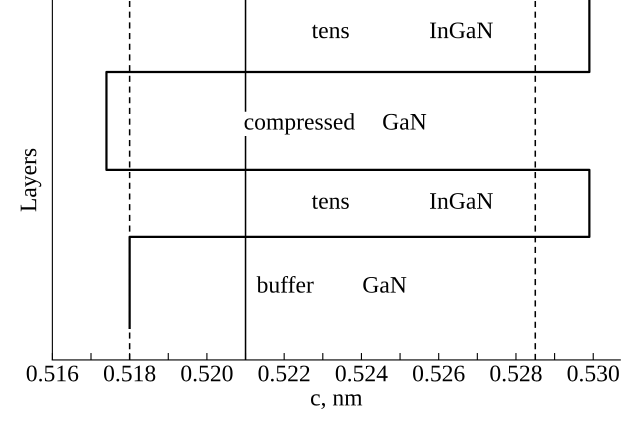 The height and width of the screenshot is (426, 631). I want to click on x-tick-label: 0.522, so click(284, 374).